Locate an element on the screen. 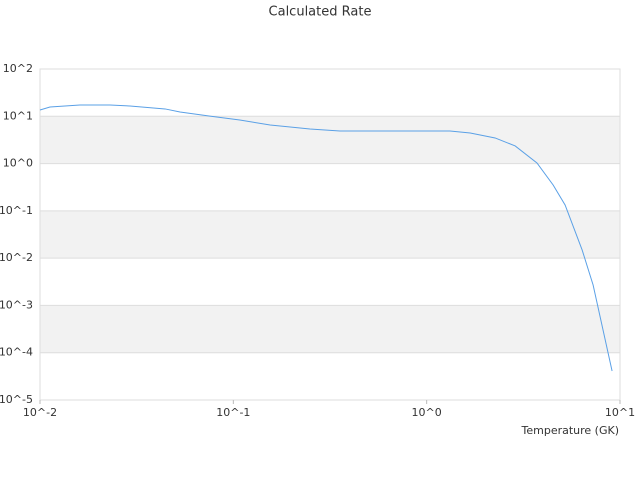 The image size is (640, 480). x-tick-label: 10^1 is located at coordinates (620, 412).